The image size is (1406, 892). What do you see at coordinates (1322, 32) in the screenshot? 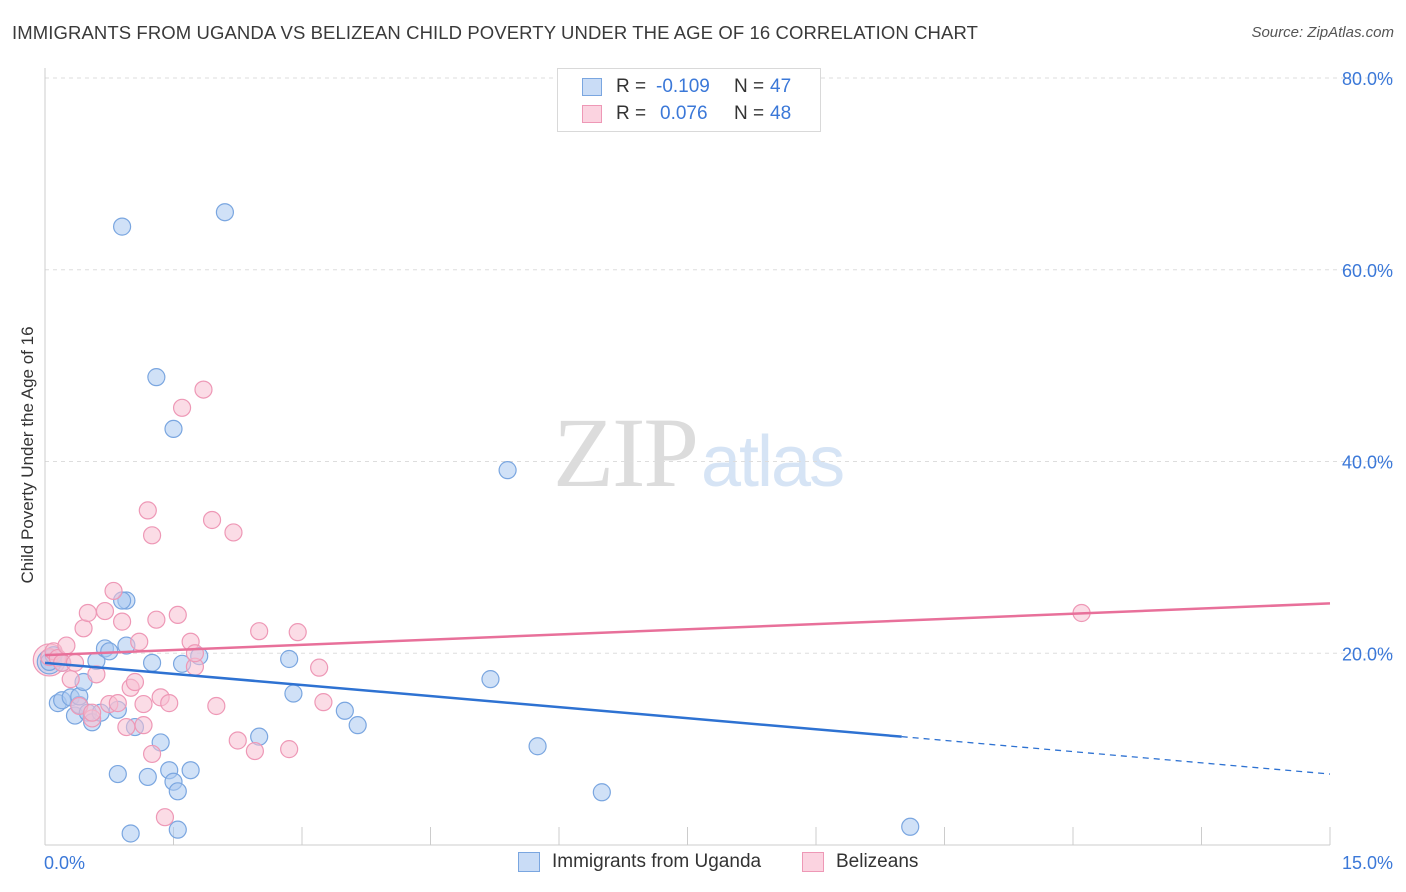
I see `source-label: Source: ZipAtlas.com` at bounding box center [1322, 32].